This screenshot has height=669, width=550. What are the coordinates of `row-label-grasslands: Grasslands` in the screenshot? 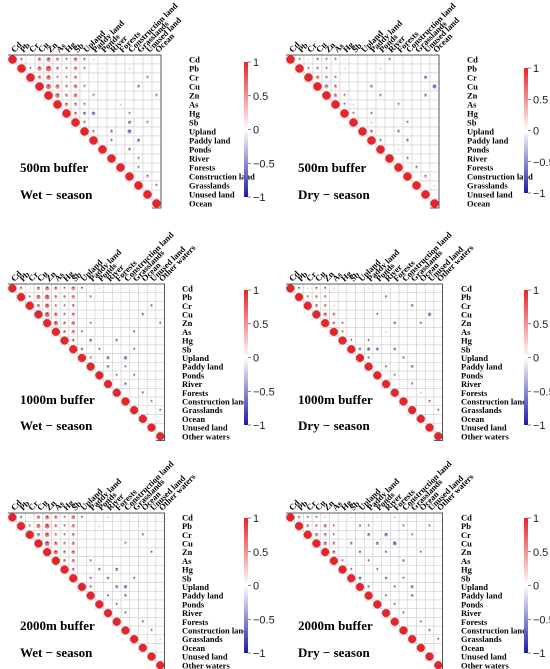 It's located at (209, 186).